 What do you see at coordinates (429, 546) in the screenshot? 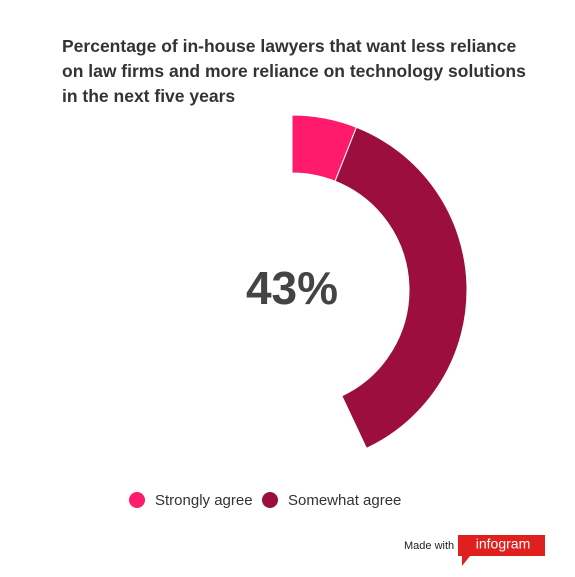
I see `made-with: Made with` at bounding box center [429, 546].